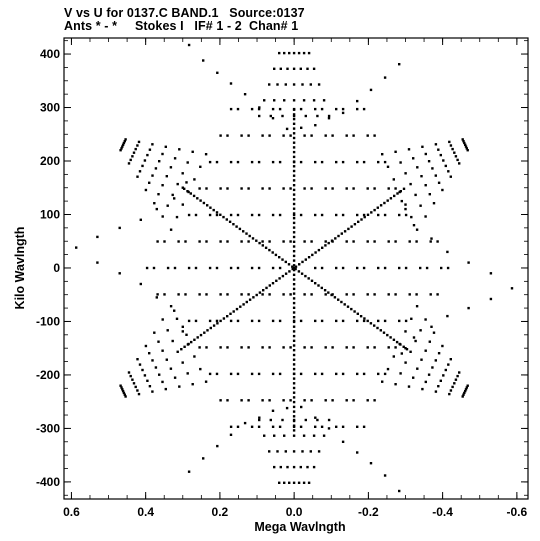  Describe the element at coordinates (71, 512) in the screenshot. I see `x-tick-label: 0.6` at that location.